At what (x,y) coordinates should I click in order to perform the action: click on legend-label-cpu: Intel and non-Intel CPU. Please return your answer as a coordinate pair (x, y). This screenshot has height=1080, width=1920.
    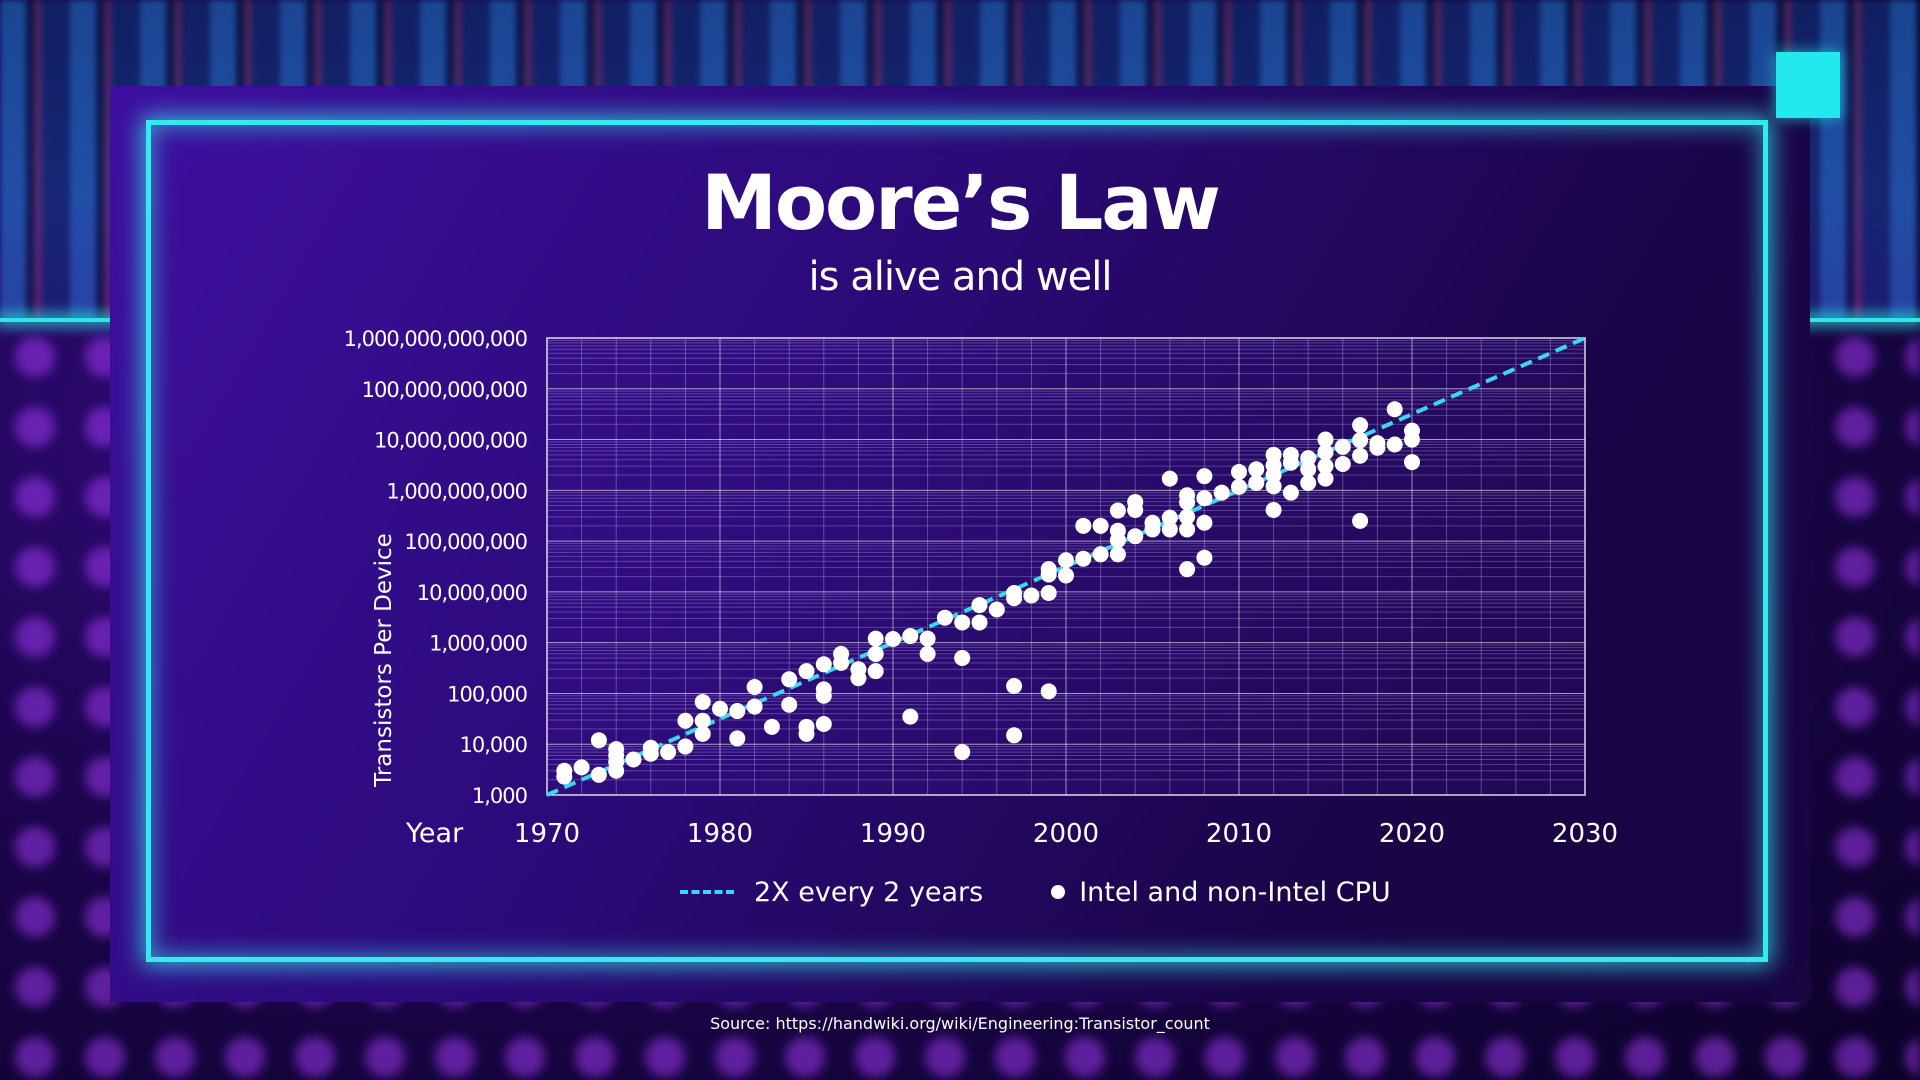
    Looking at the image, I should click on (1235, 892).